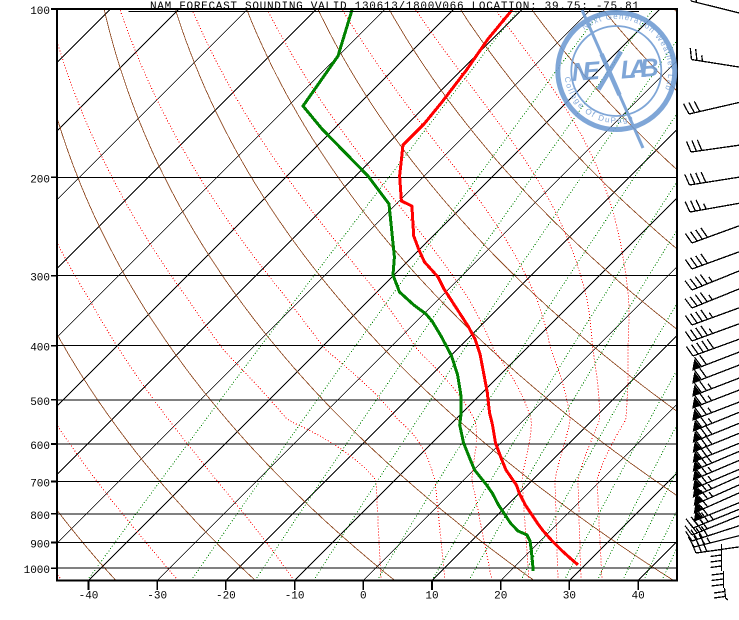 The height and width of the screenshot is (620, 739). Describe the element at coordinates (157, 597) in the screenshot. I see `svg-text: -30` at that location.